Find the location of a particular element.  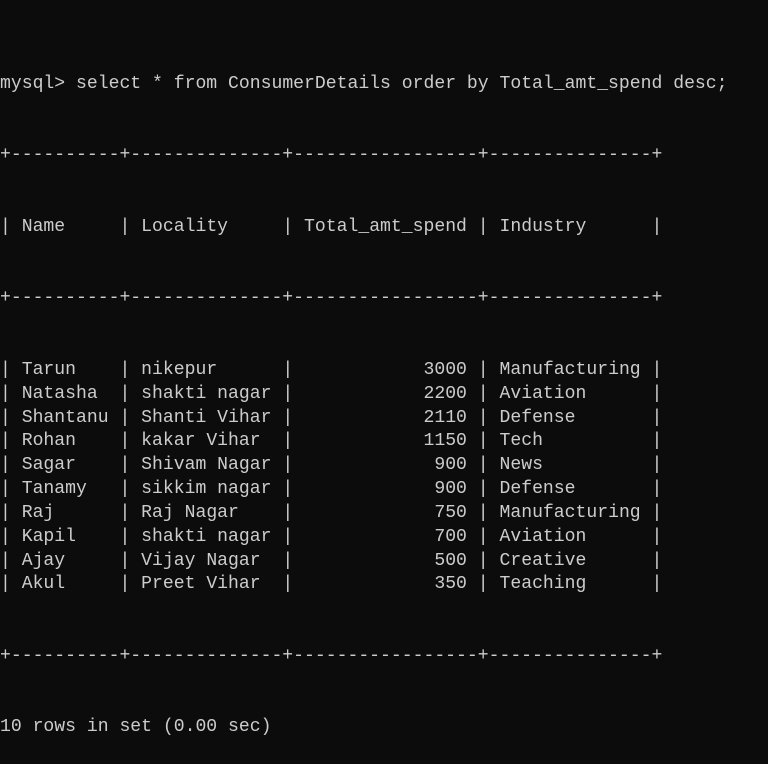

cell-name: Sagar is located at coordinates (65, 465).